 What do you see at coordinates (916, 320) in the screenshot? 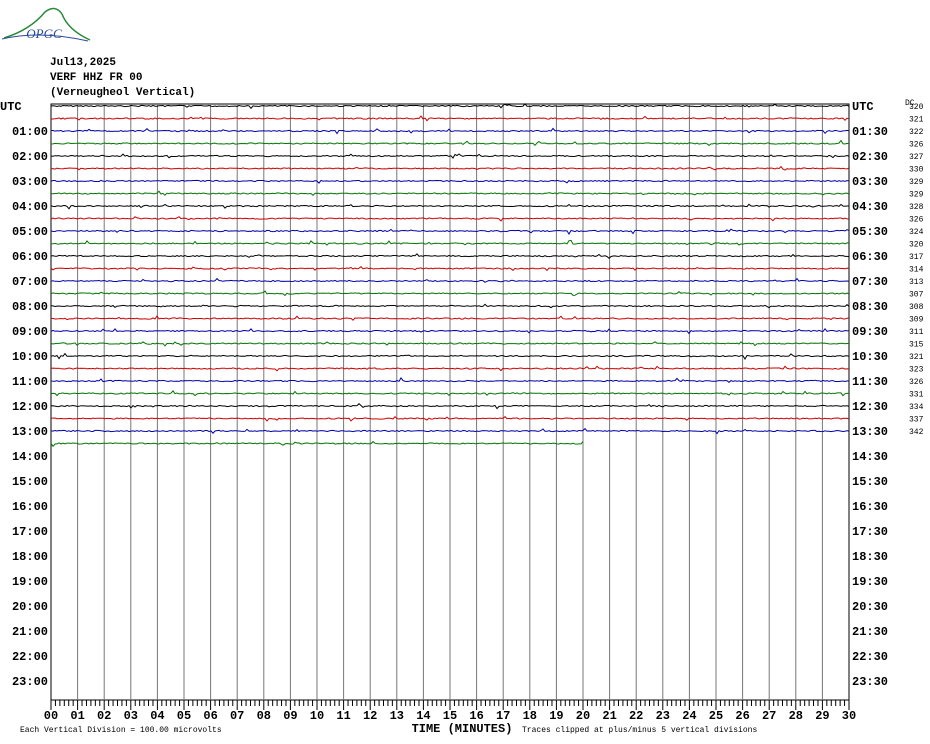
I see `dc-value: 309` at bounding box center [916, 320].